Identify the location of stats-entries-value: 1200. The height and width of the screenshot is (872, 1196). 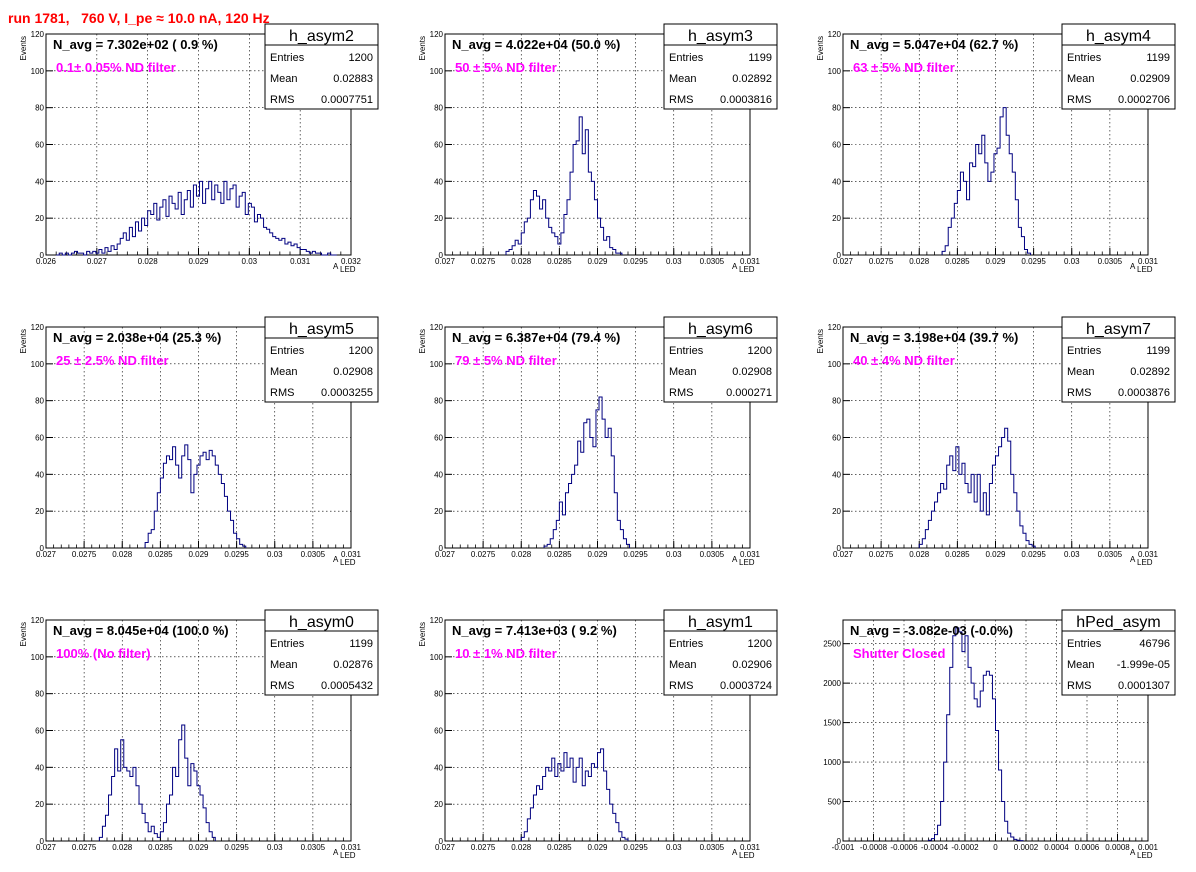
(760, 644).